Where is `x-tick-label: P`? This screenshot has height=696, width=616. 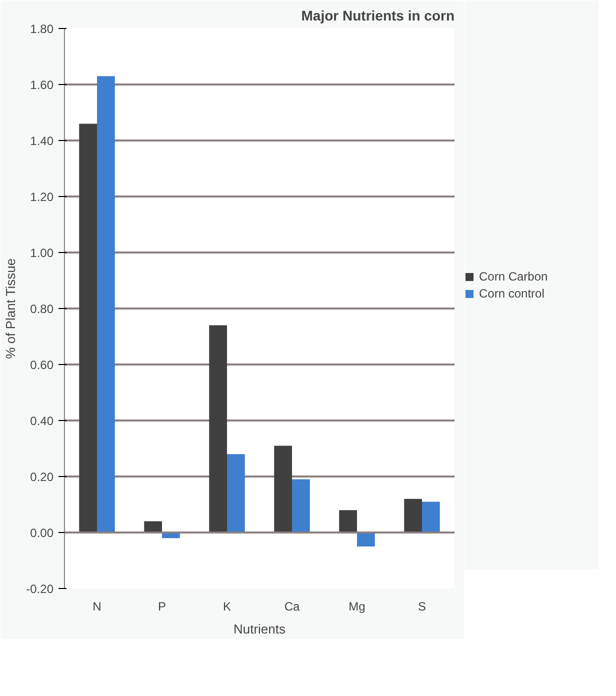
x-tick-label: P is located at coordinates (162, 607).